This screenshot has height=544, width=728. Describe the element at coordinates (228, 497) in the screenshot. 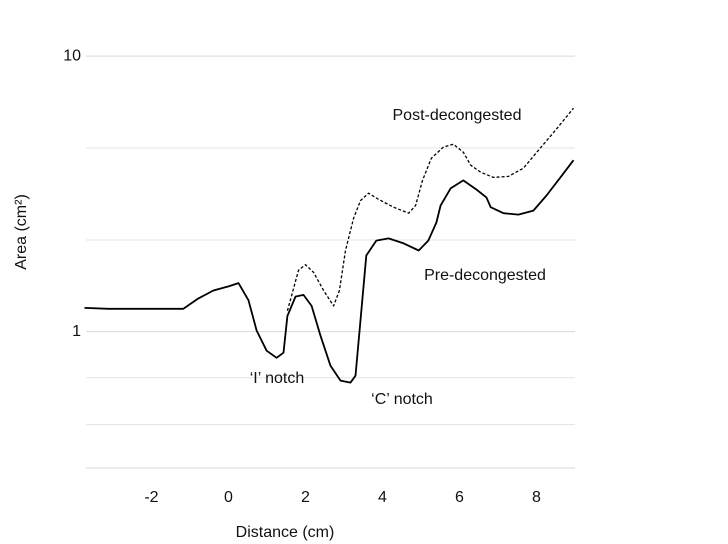

I see `x-tick-label: 0` at that location.